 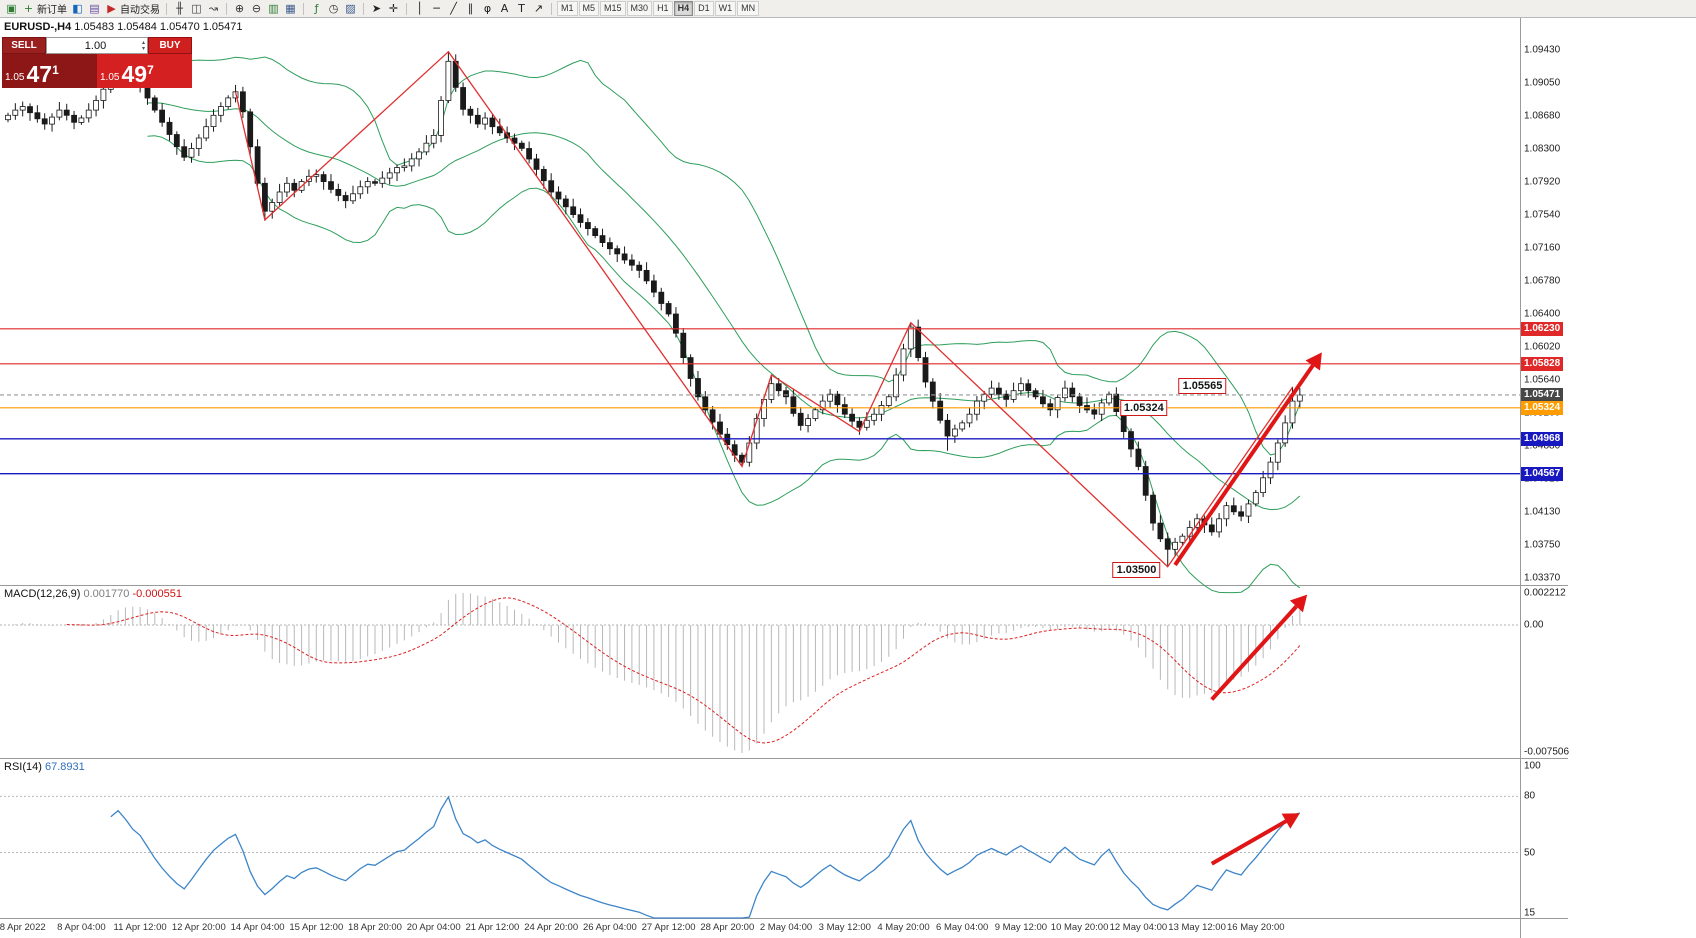 What do you see at coordinates (436, 8) in the screenshot?
I see `horizontal-line-icon: ─` at bounding box center [436, 8].